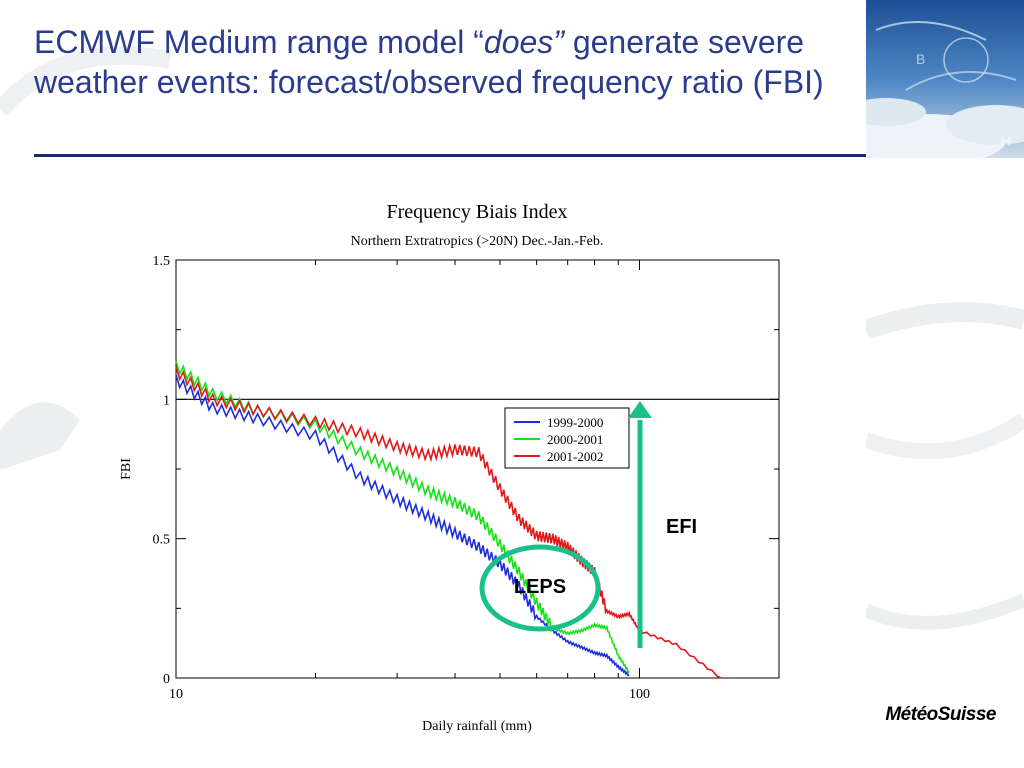 The image size is (1024, 768). What do you see at coordinates (575, 456) in the screenshot?
I see `legend-label: 2001-2002` at bounding box center [575, 456].